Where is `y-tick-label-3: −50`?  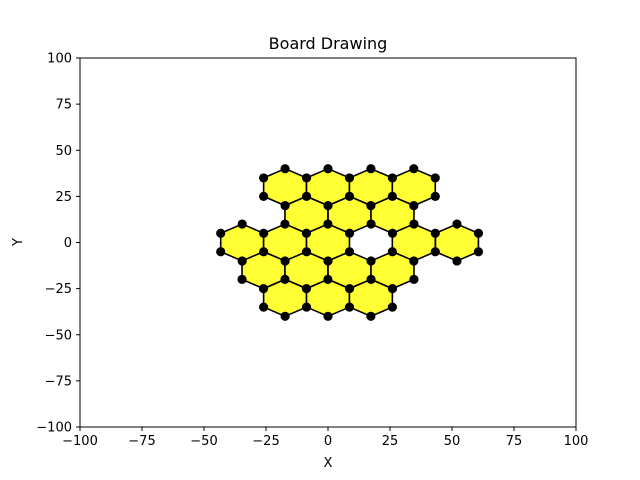
y-tick-label-3: −50 is located at coordinates (58, 335).